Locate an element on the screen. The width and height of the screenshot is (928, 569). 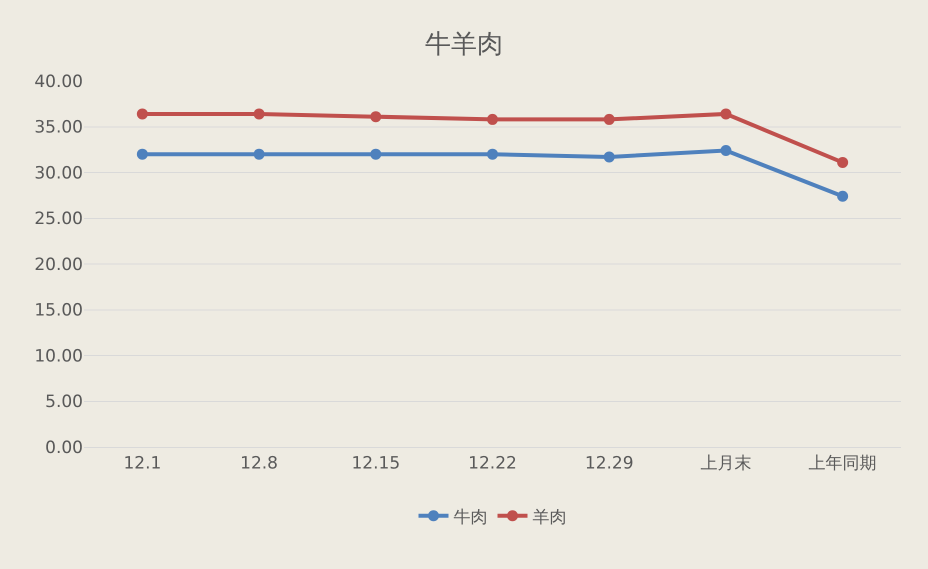
x-tick-label: 12.29 is located at coordinates (609, 463).